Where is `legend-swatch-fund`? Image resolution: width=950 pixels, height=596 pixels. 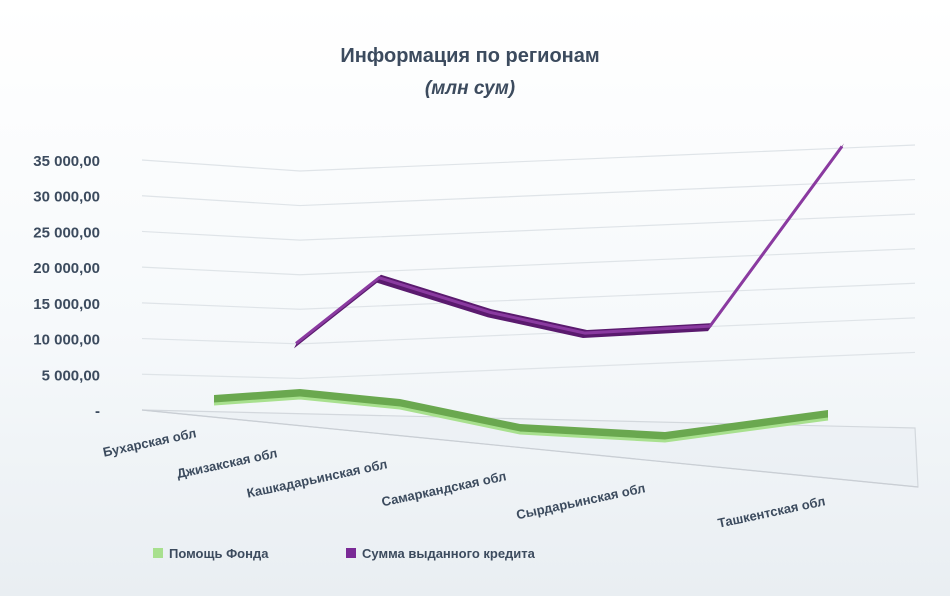 legend-swatch-fund is located at coordinates (158, 553).